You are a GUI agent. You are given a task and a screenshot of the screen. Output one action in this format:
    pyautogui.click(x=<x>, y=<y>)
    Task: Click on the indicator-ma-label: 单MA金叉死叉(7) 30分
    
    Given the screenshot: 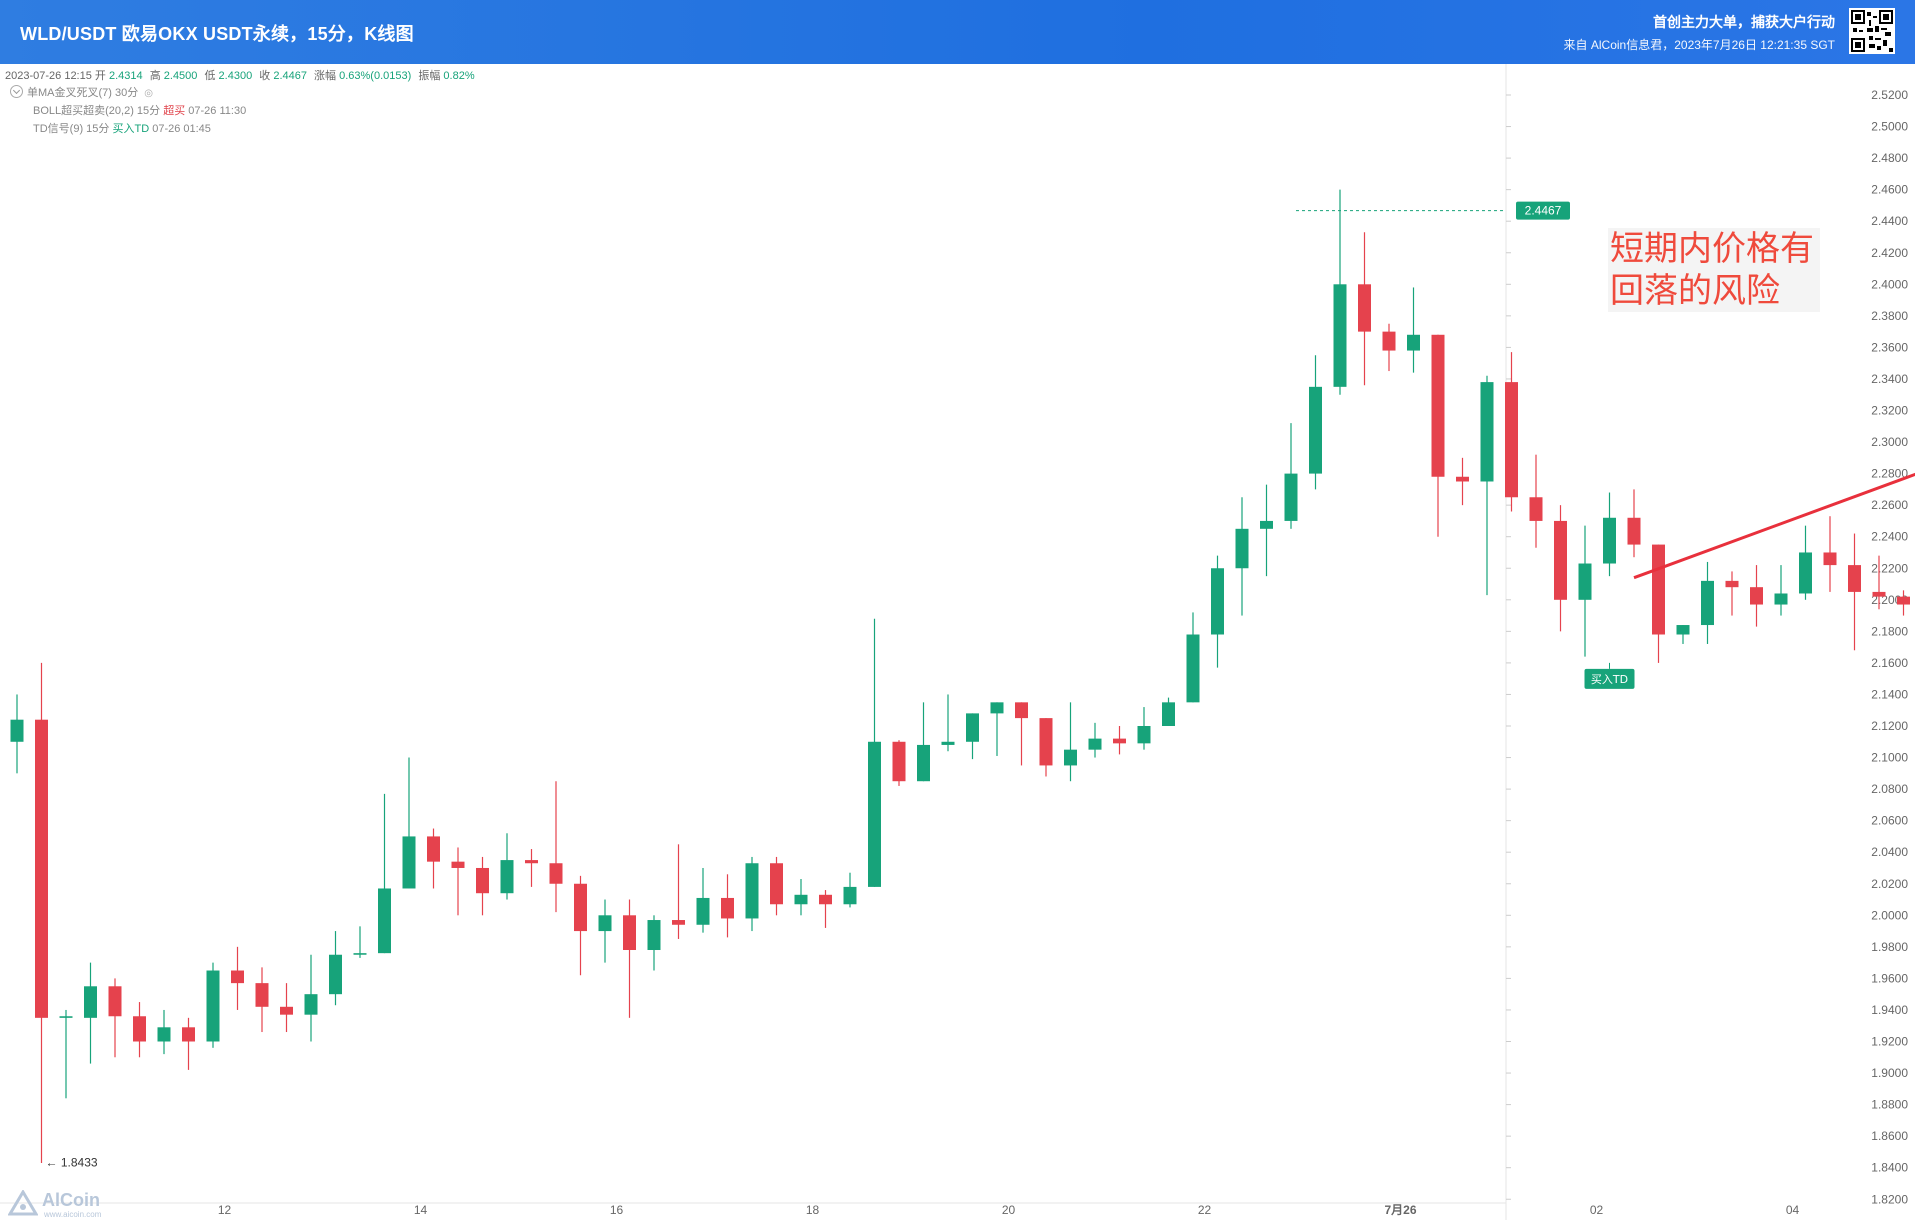 What is the action you would take?
    pyautogui.click(x=83, y=93)
    